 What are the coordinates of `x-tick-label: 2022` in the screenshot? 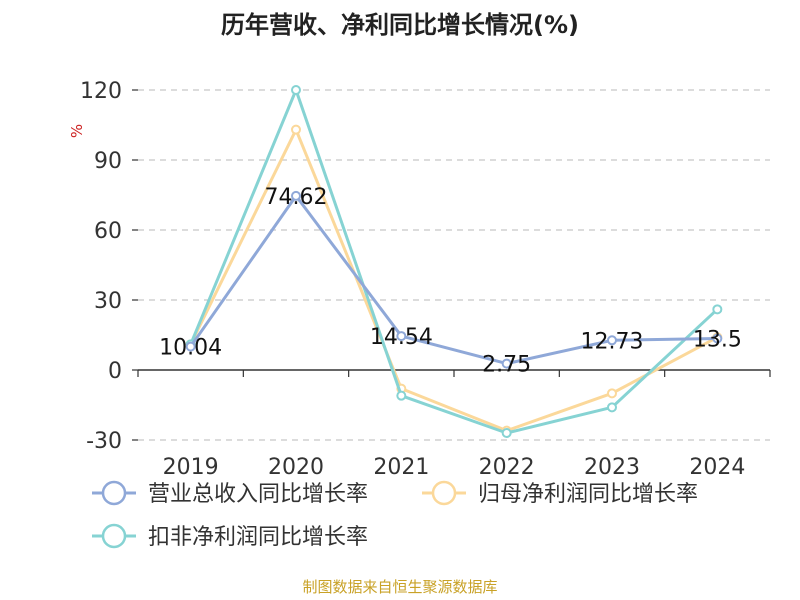 It's located at (507, 467).